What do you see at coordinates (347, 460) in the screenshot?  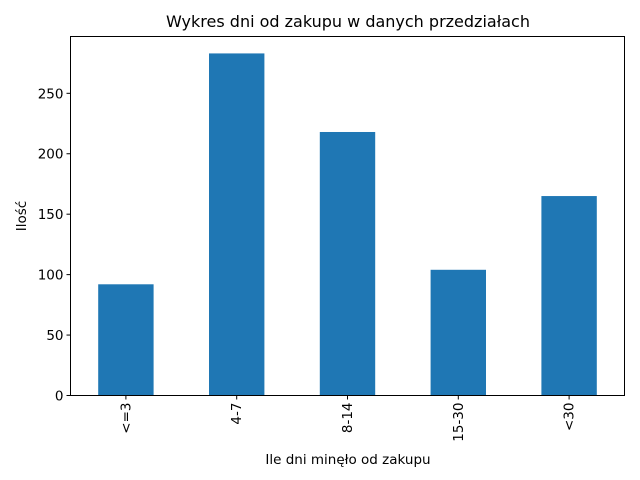 I see `x-axis-label: Ile dni minęło od zakupu` at bounding box center [347, 460].